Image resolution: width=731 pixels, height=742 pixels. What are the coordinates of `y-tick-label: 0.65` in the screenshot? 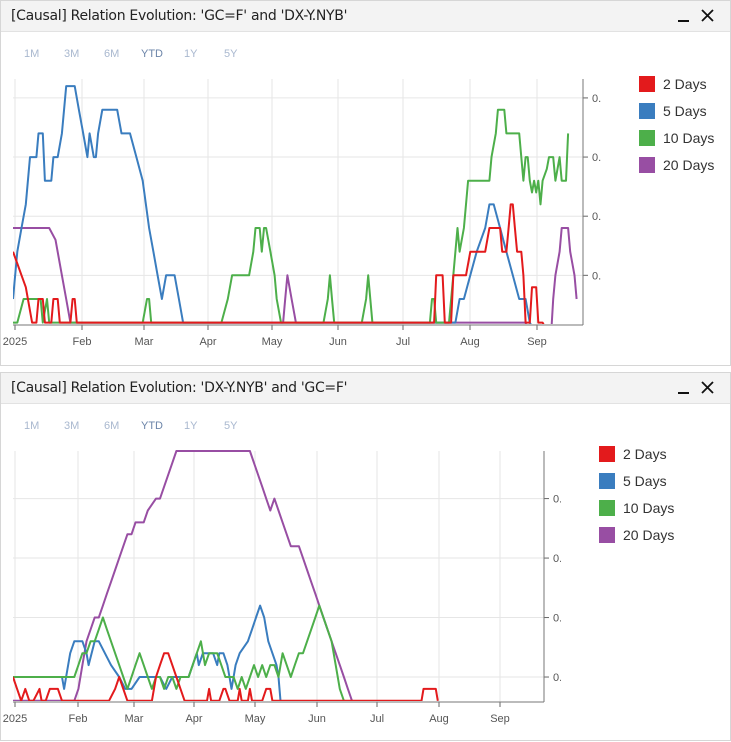 It's located at (596, 217).